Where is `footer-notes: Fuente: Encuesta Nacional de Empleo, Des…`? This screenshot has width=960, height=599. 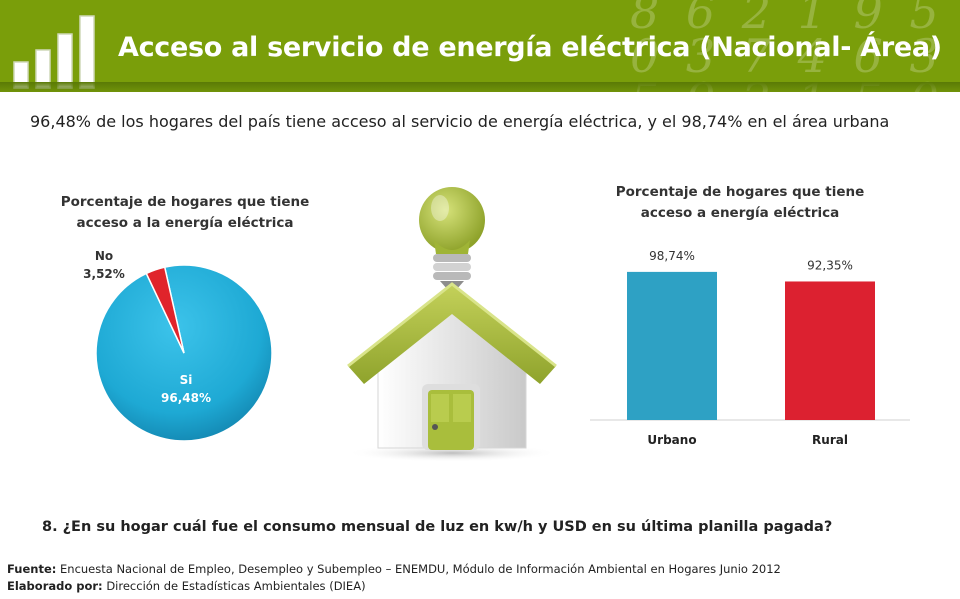 footer-notes: Fuente: Encuesta Nacional de Empleo, Des… is located at coordinates (394, 578).